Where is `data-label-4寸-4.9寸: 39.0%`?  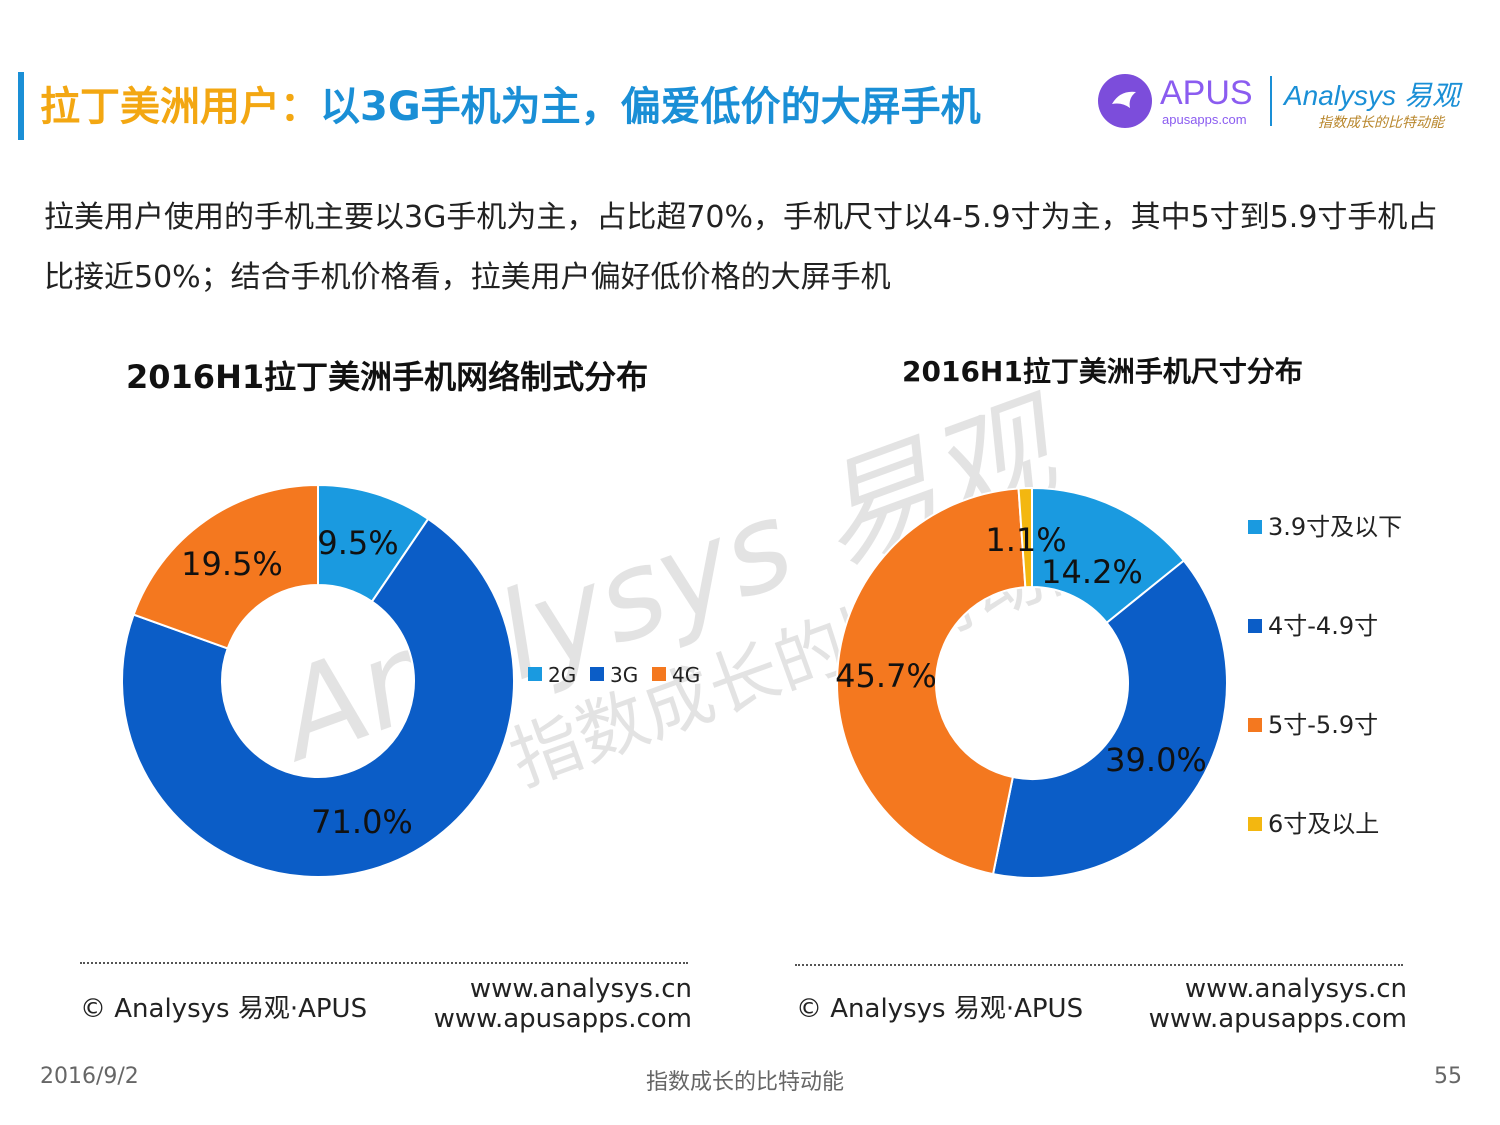
data-label-4寸-4.9寸: 39.0% is located at coordinates (1156, 760).